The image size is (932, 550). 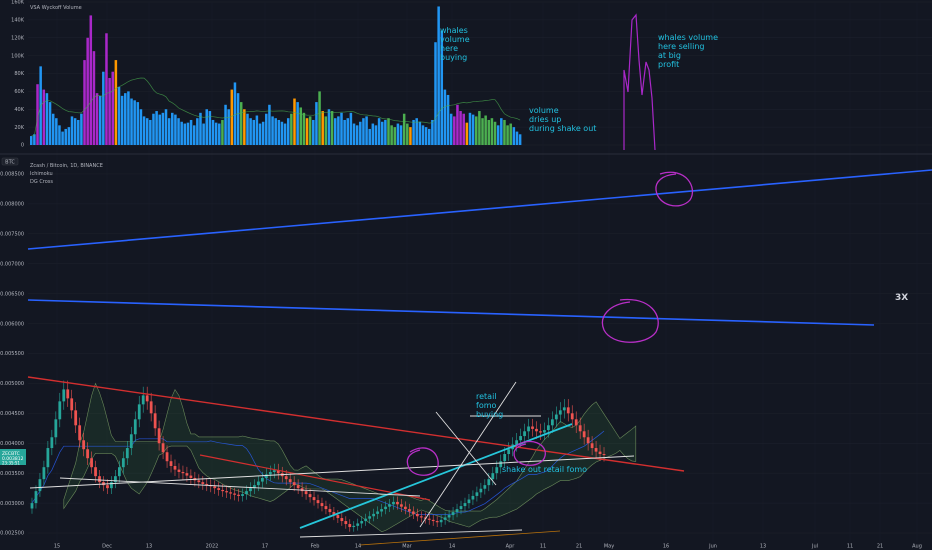 What do you see at coordinates (479, 209) in the screenshot?
I see `trendline-upper-blue` at bounding box center [479, 209].